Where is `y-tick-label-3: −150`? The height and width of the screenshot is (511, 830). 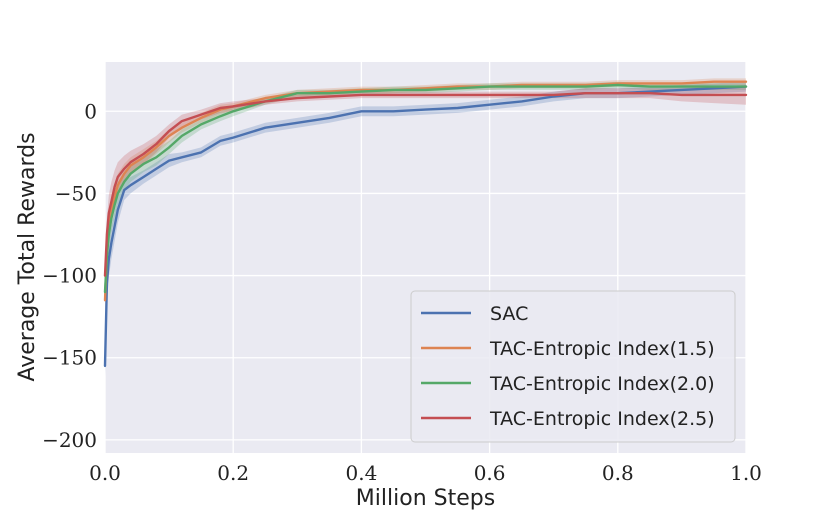
y-tick-label-3: −150 is located at coordinates (69, 358).